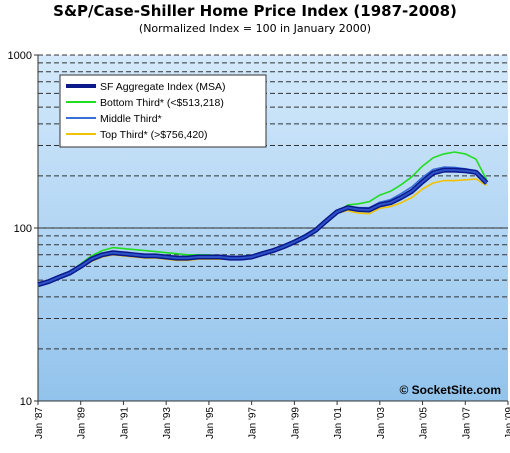  Describe the element at coordinates (210, 423) in the screenshot. I see `x-tick-label: Jan '95` at that location.